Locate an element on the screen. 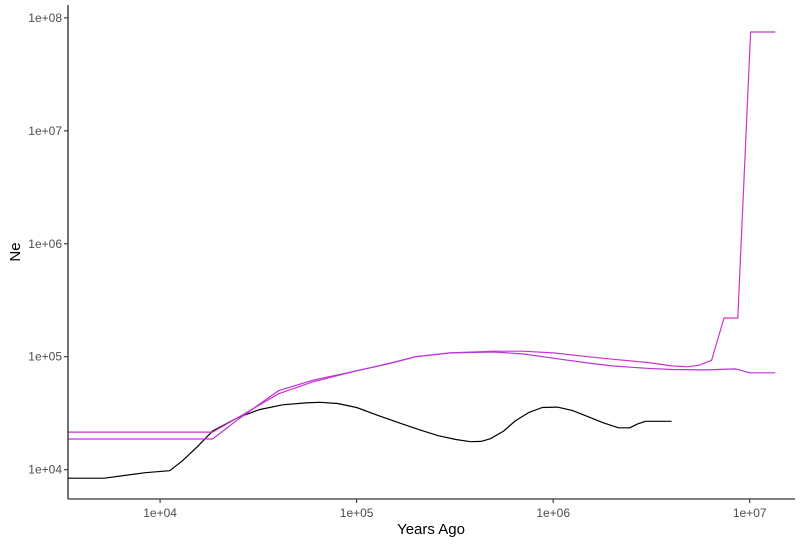 The height and width of the screenshot is (545, 805). y-tick-label: 1e+05 is located at coordinates (45, 357).